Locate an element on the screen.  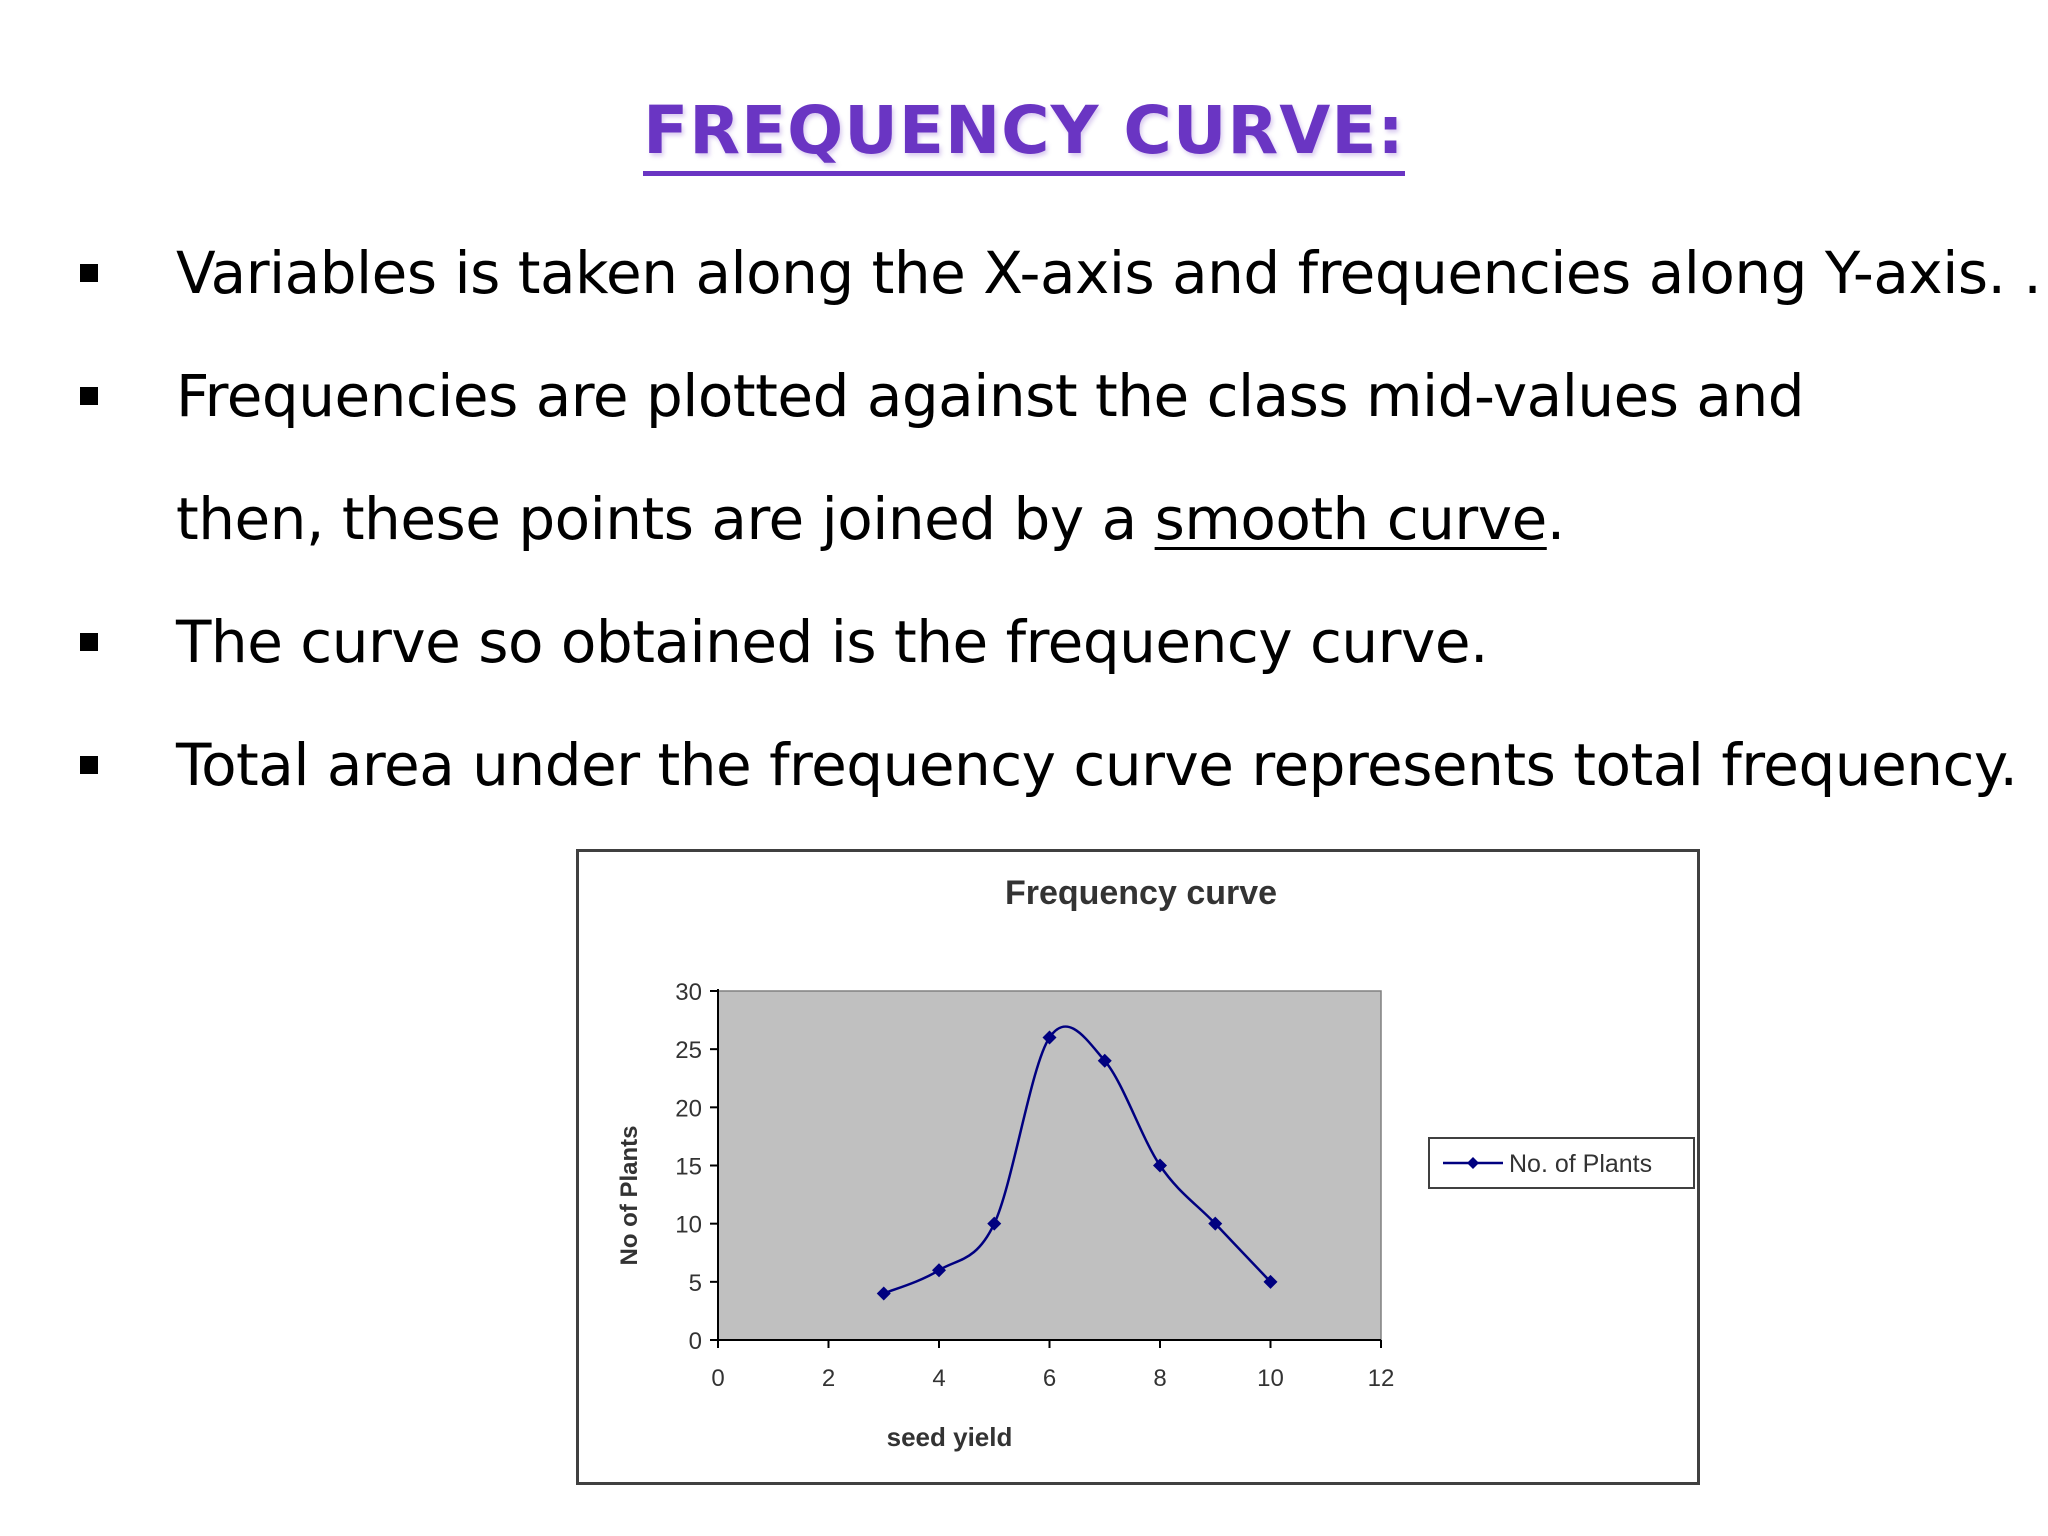
x-tick-label: 8 is located at coordinates (1159, 1378).